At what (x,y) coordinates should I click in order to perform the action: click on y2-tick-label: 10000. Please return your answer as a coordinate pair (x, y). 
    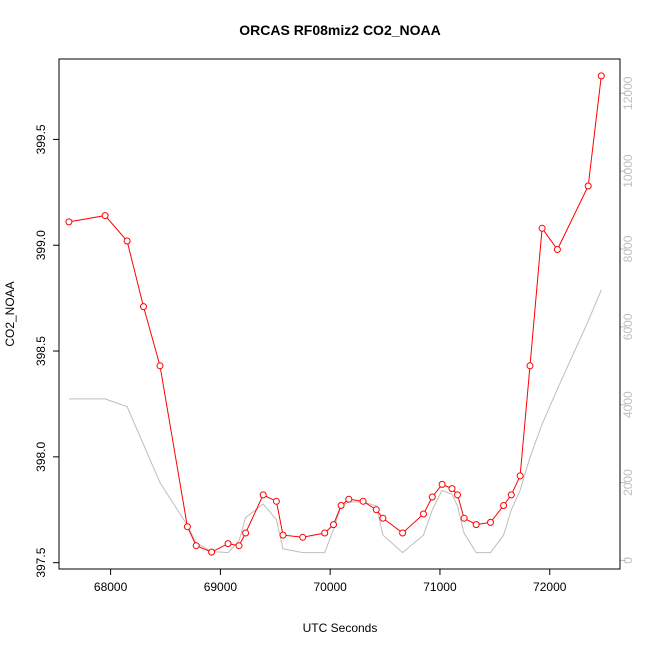
    Looking at the image, I should click on (628, 171).